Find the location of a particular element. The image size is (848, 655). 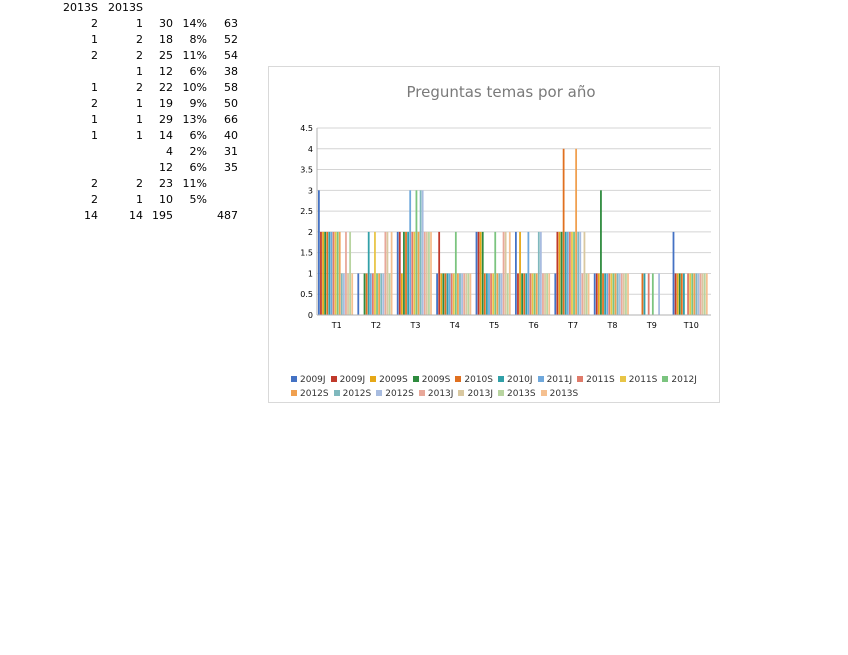

sheet-cell: 12 is located at coordinates (166, 167).